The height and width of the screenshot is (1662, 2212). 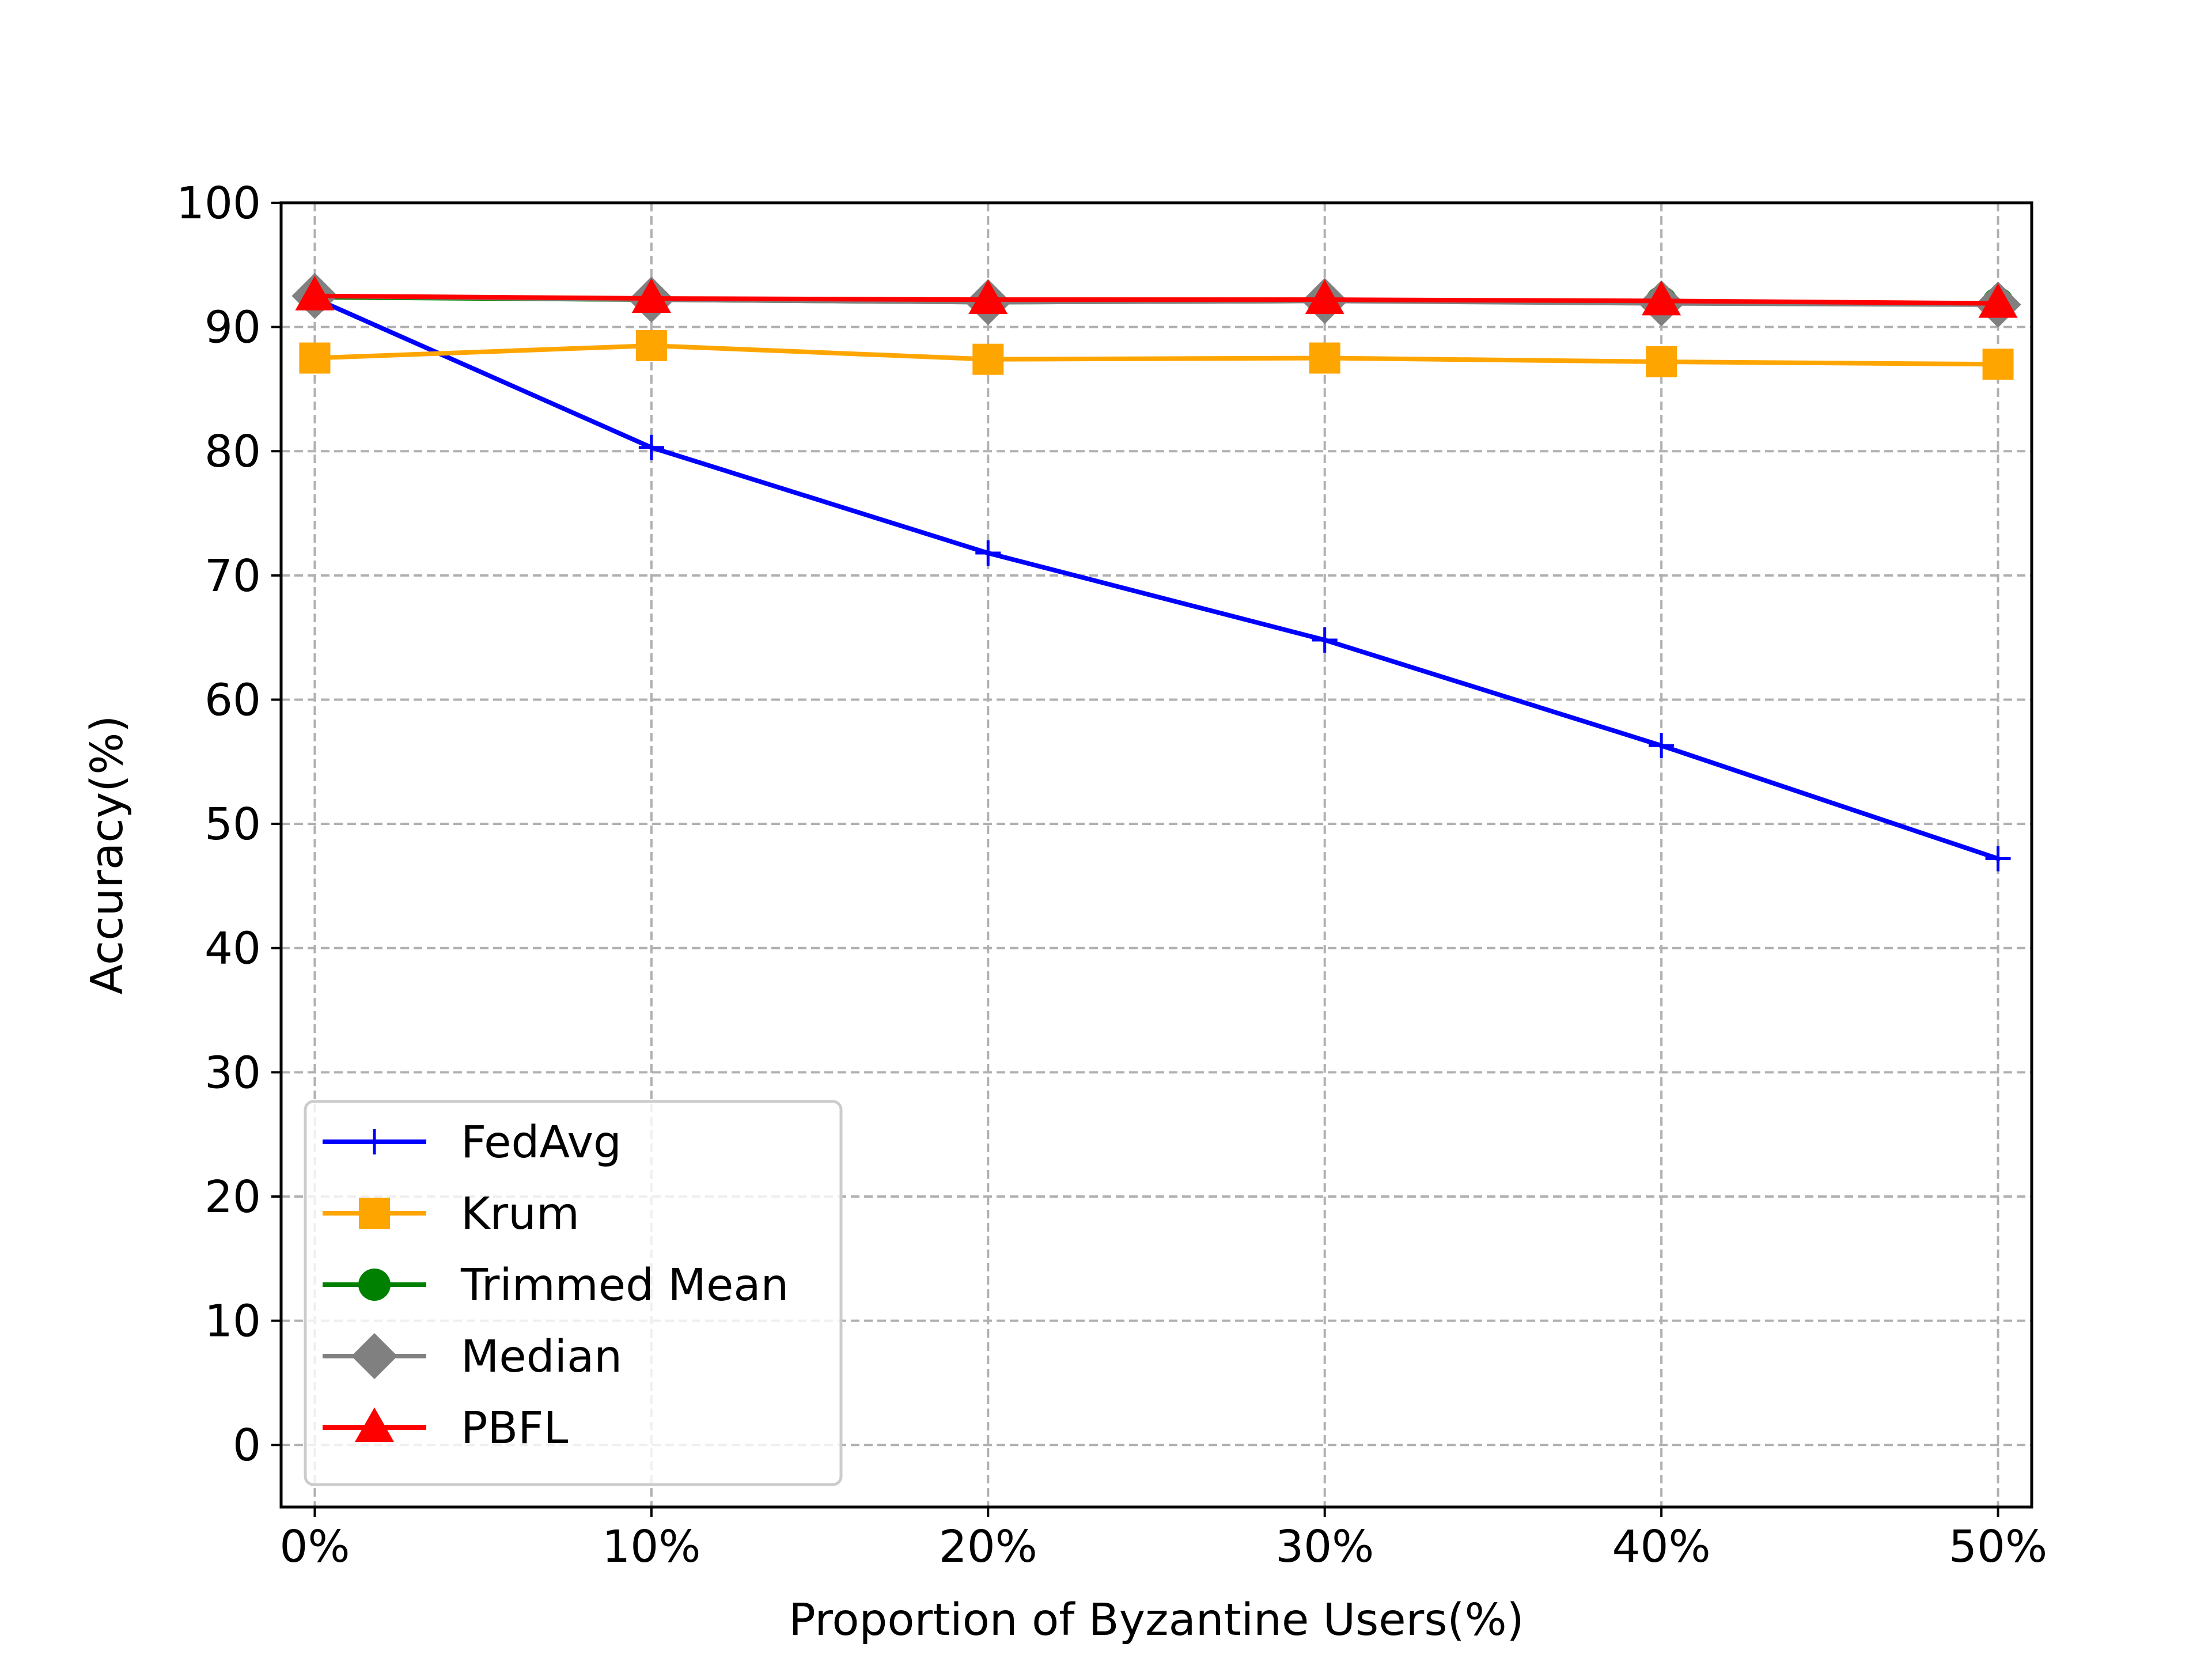 I want to click on series-krum, so click(x=1156, y=355).